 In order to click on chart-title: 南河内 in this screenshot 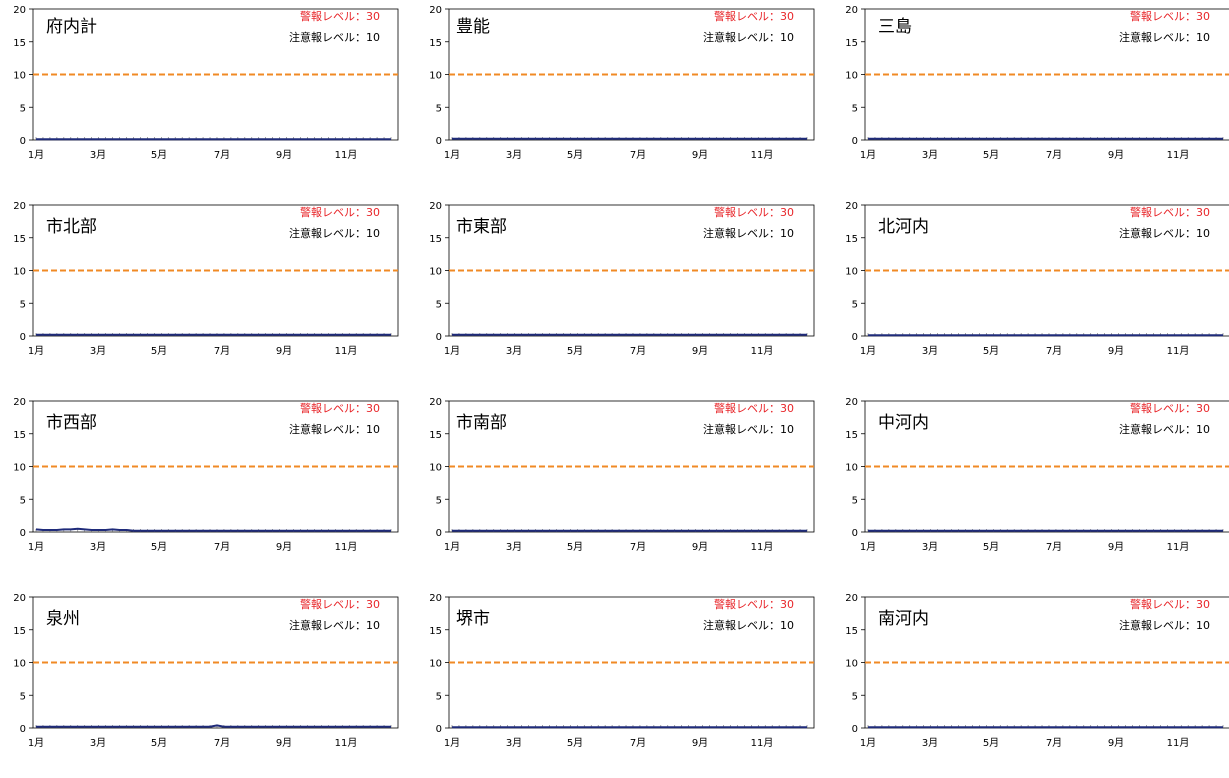, I will do `click(903, 619)`.